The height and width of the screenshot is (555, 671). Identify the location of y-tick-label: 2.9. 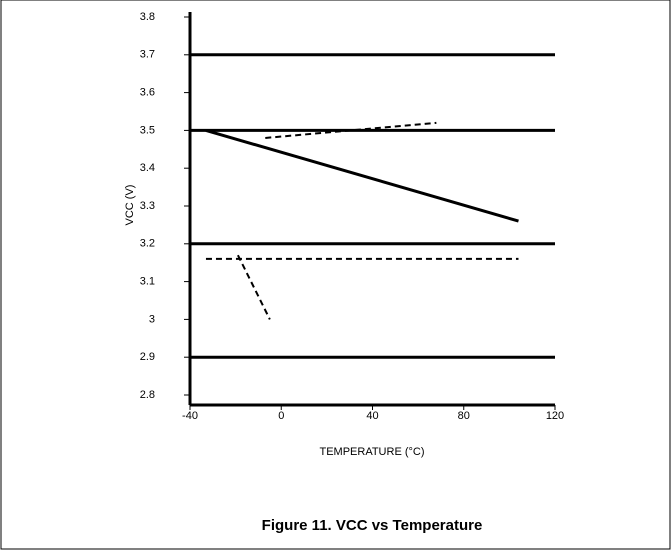
(147, 357).